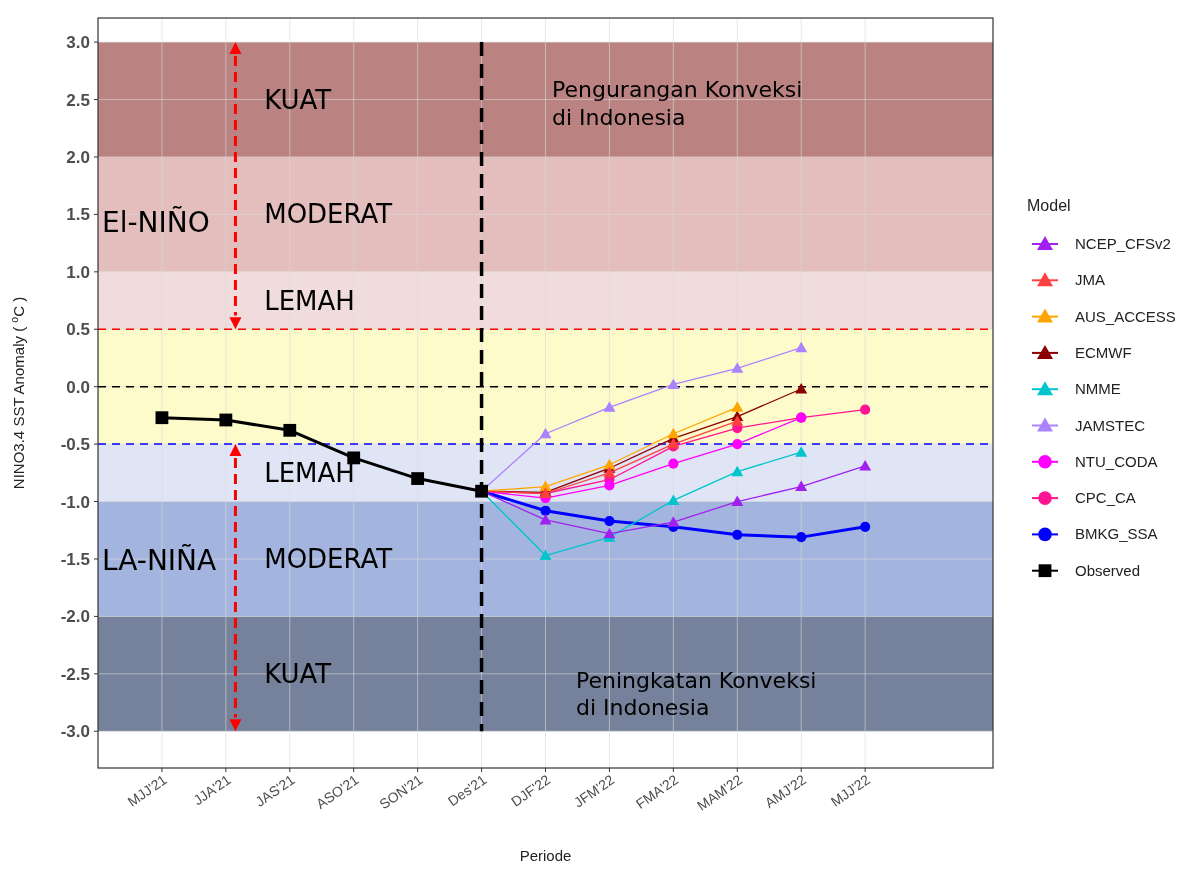 Image resolution: width=1203 pixels, height=869 pixels. What do you see at coordinates (78, 43) in the screenshot?
I see `y-tick-label: 3.0` at bounding box center [78, 43].